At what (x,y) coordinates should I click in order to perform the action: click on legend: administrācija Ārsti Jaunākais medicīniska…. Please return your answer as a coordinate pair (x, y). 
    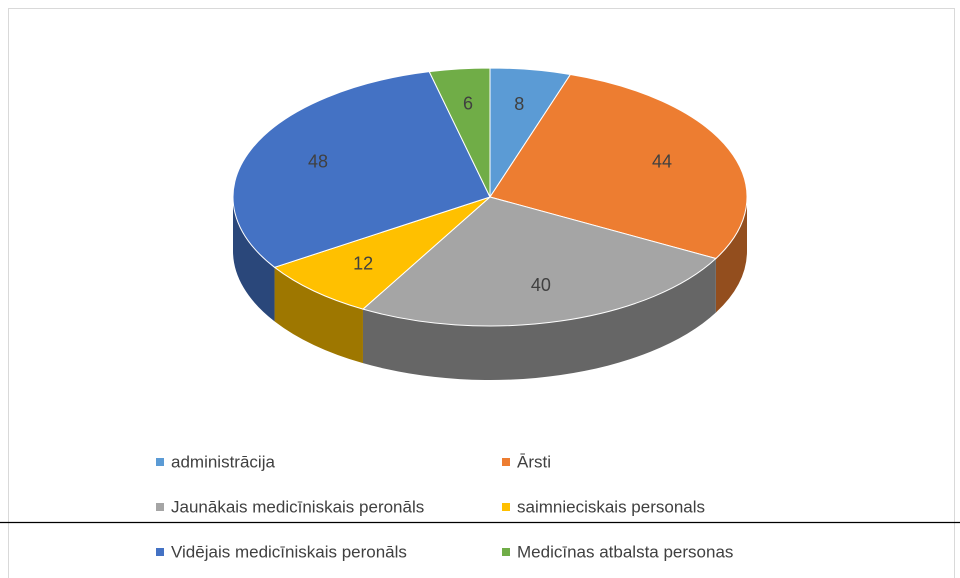
    Looking at the image, I should click on (444, 506).